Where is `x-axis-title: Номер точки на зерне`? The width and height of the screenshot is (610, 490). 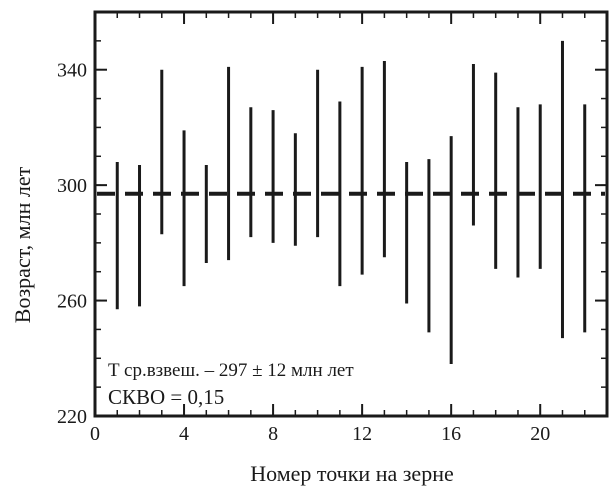
x-axis-title: Номер точки на зерне is located at coordinates (351, 473).